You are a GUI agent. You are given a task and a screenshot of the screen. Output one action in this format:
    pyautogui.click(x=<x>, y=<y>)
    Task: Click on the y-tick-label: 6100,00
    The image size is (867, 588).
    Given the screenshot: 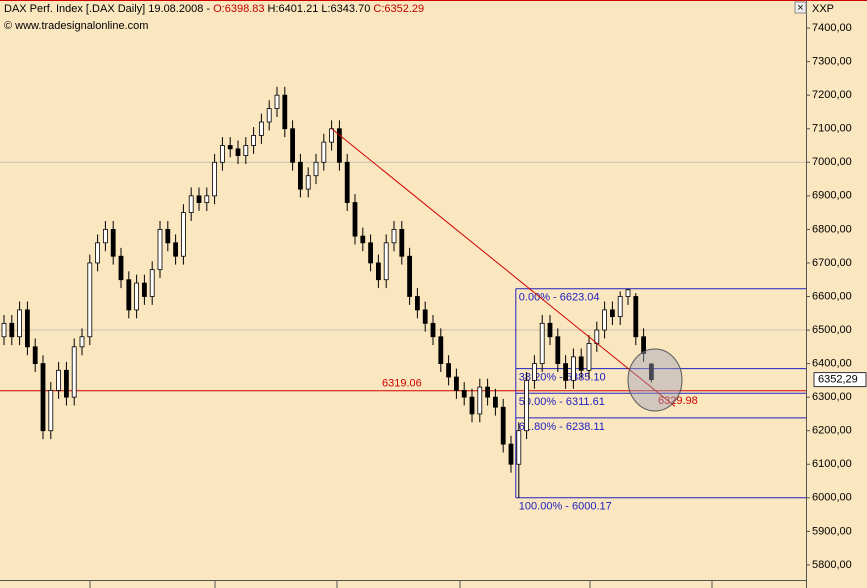 What is the action you would take?
    pyautogui.click(x=832, y=464)
    